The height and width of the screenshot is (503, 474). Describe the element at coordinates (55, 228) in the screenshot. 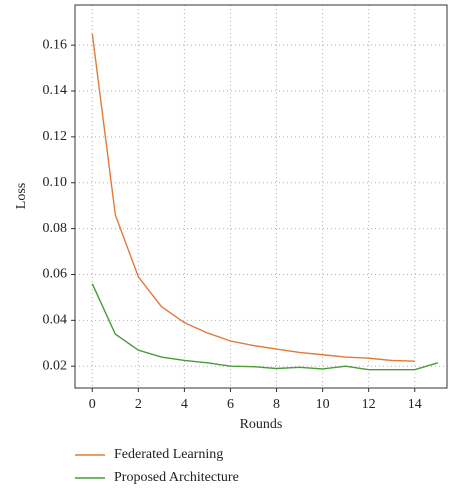

I see `y-tick-label: 0.08` at that location.